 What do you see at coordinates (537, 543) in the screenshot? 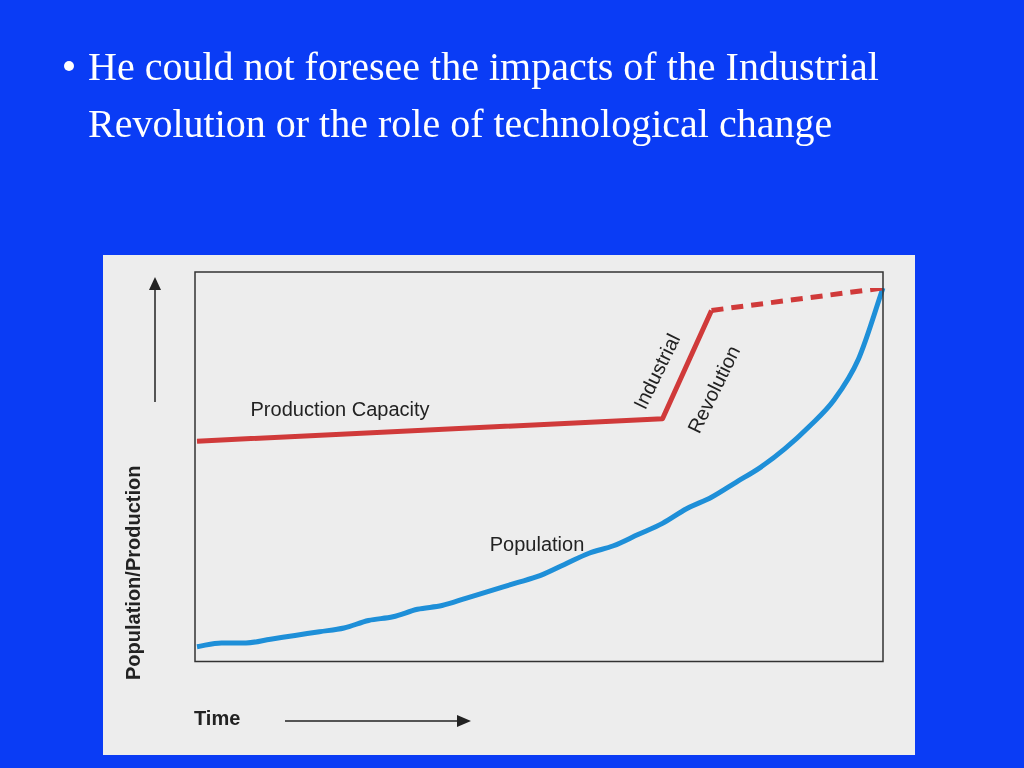
I see `annotation: Population` at bounding box center [537, 543].